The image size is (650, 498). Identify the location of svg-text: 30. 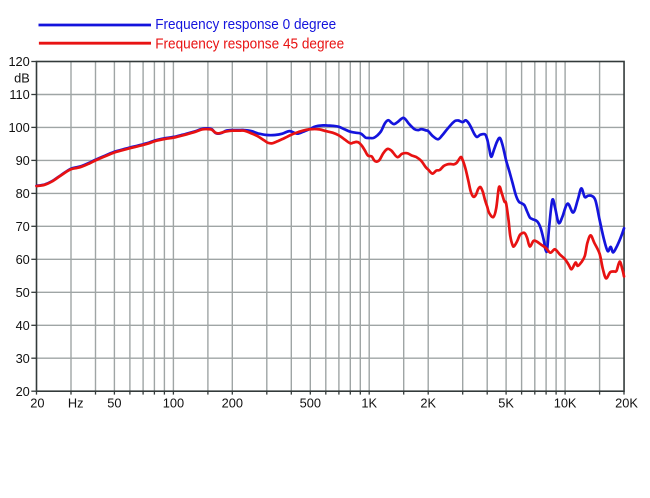
(23, 358).